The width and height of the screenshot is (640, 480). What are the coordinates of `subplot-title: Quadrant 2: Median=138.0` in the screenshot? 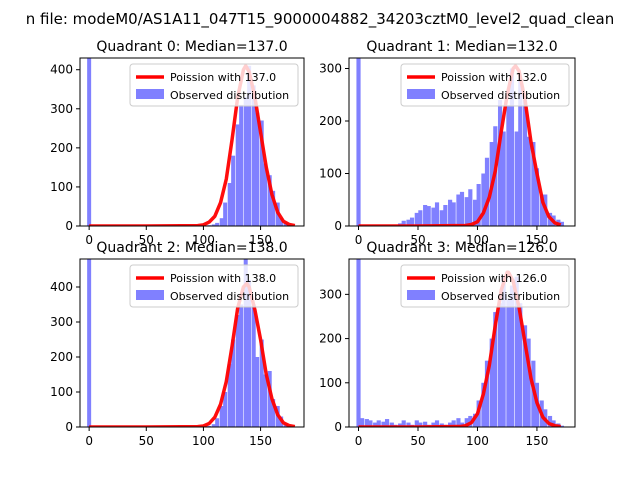 It's located at (191, 248).